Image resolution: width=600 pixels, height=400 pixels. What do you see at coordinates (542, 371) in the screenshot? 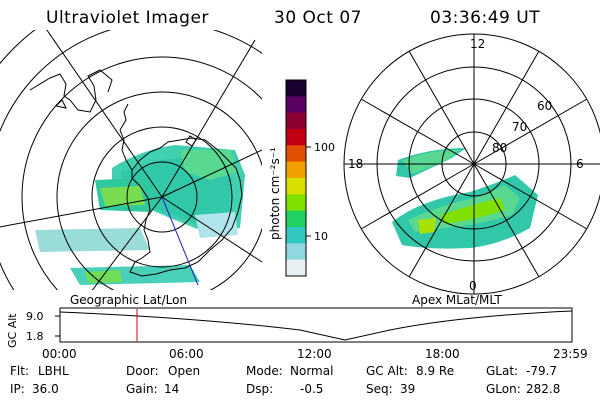
I see `glat-value: -79.7` at bounding box center [542, 371].